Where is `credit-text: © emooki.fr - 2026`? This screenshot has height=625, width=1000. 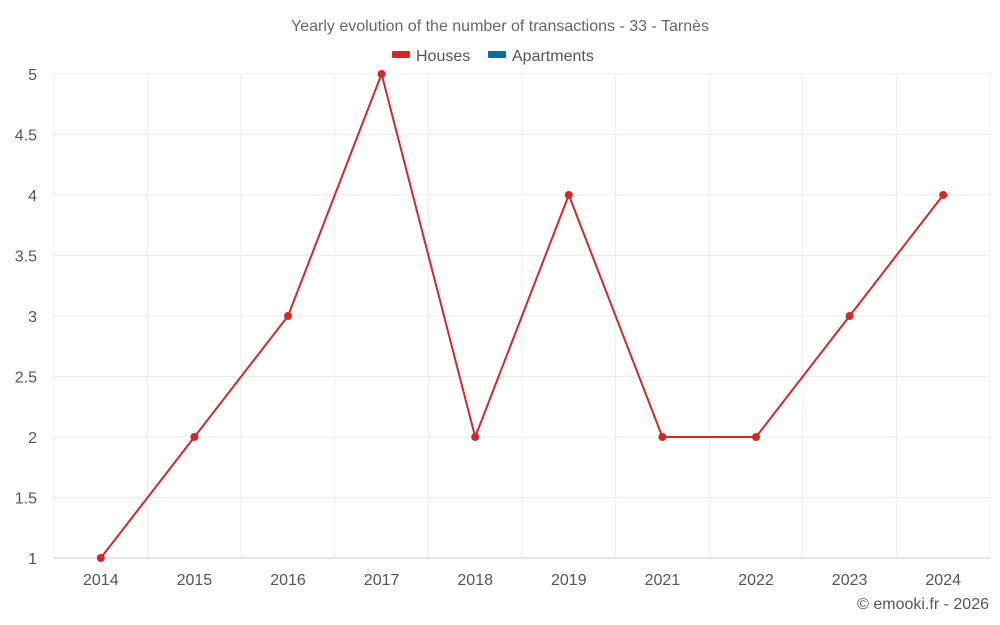 credit-text: © emooki.fr - 2026 is located at coordinates (923, 604).